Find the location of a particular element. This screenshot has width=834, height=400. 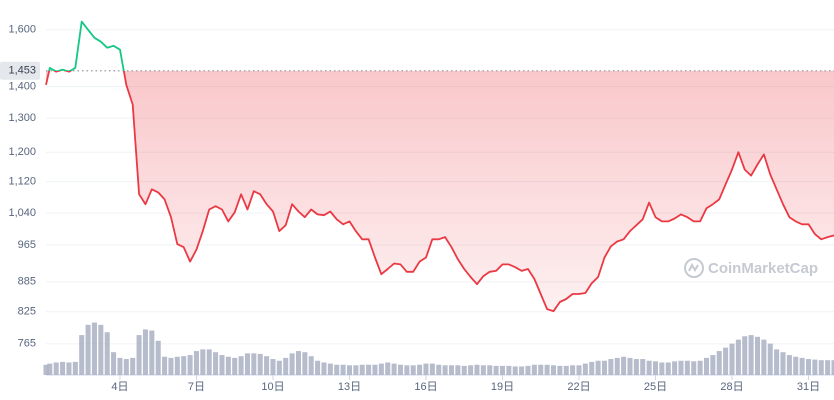

x-tick-label: 16日 is located at coordinates (425, 387).